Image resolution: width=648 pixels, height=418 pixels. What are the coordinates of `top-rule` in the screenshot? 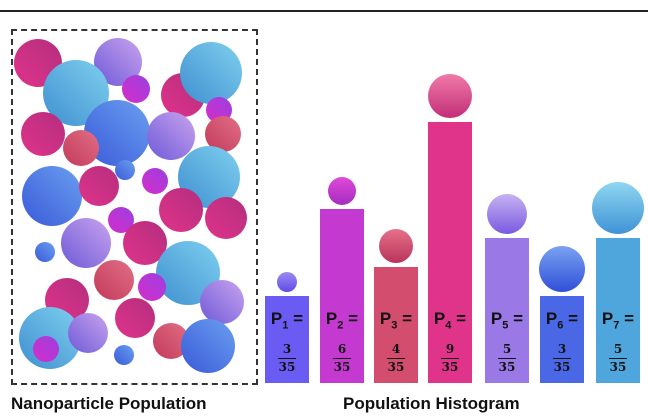 It's located at (324, 11).